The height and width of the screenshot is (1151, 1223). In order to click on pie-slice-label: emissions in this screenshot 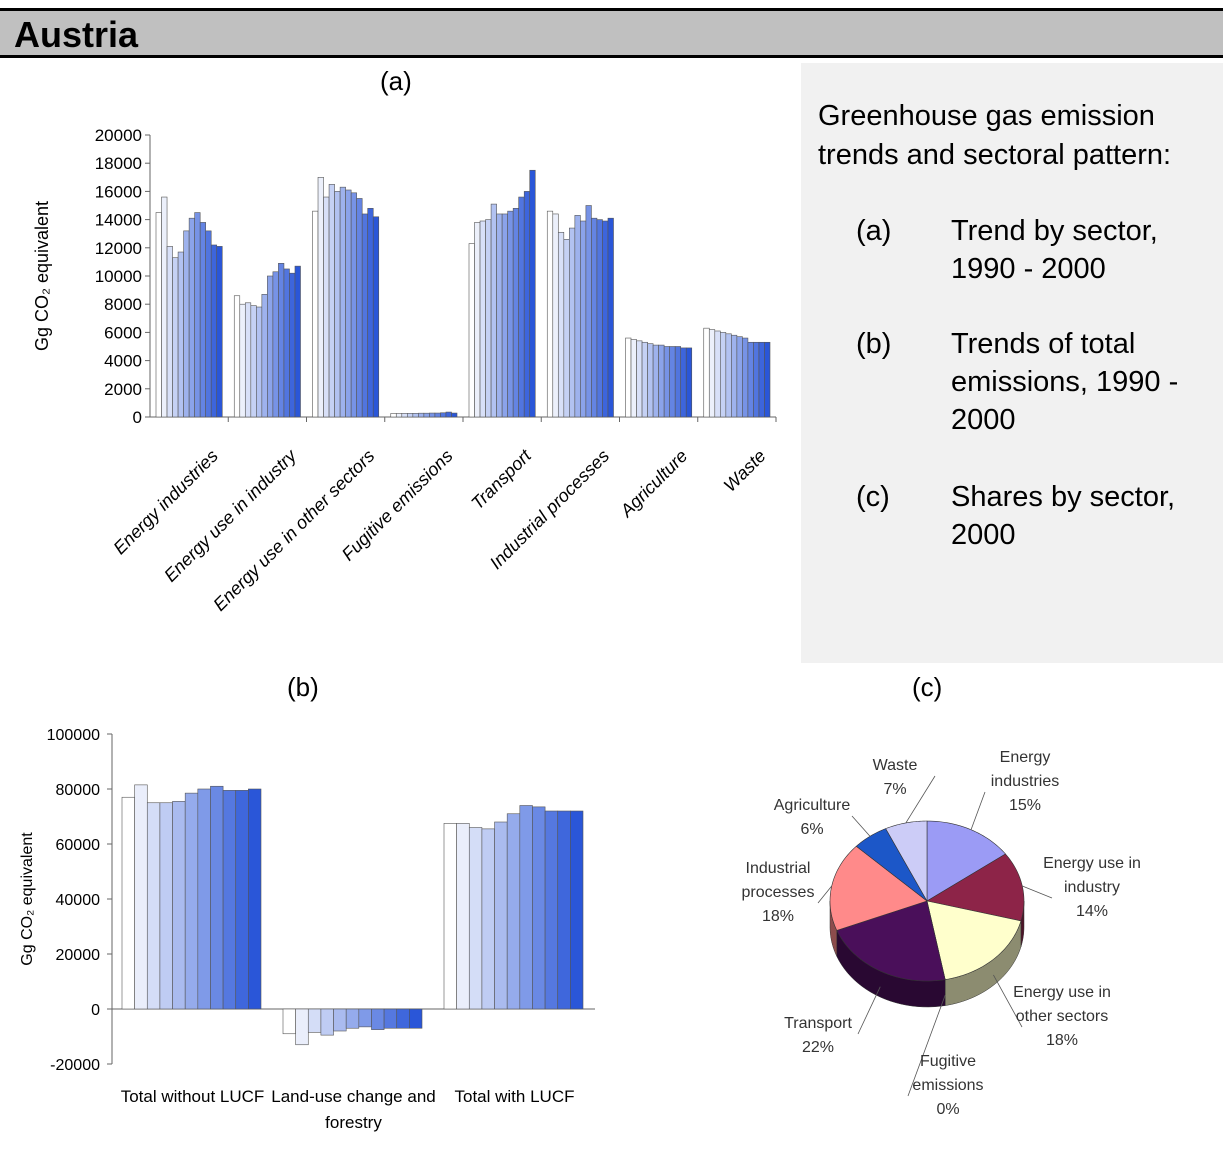, I will do `click(947, 1085)`.